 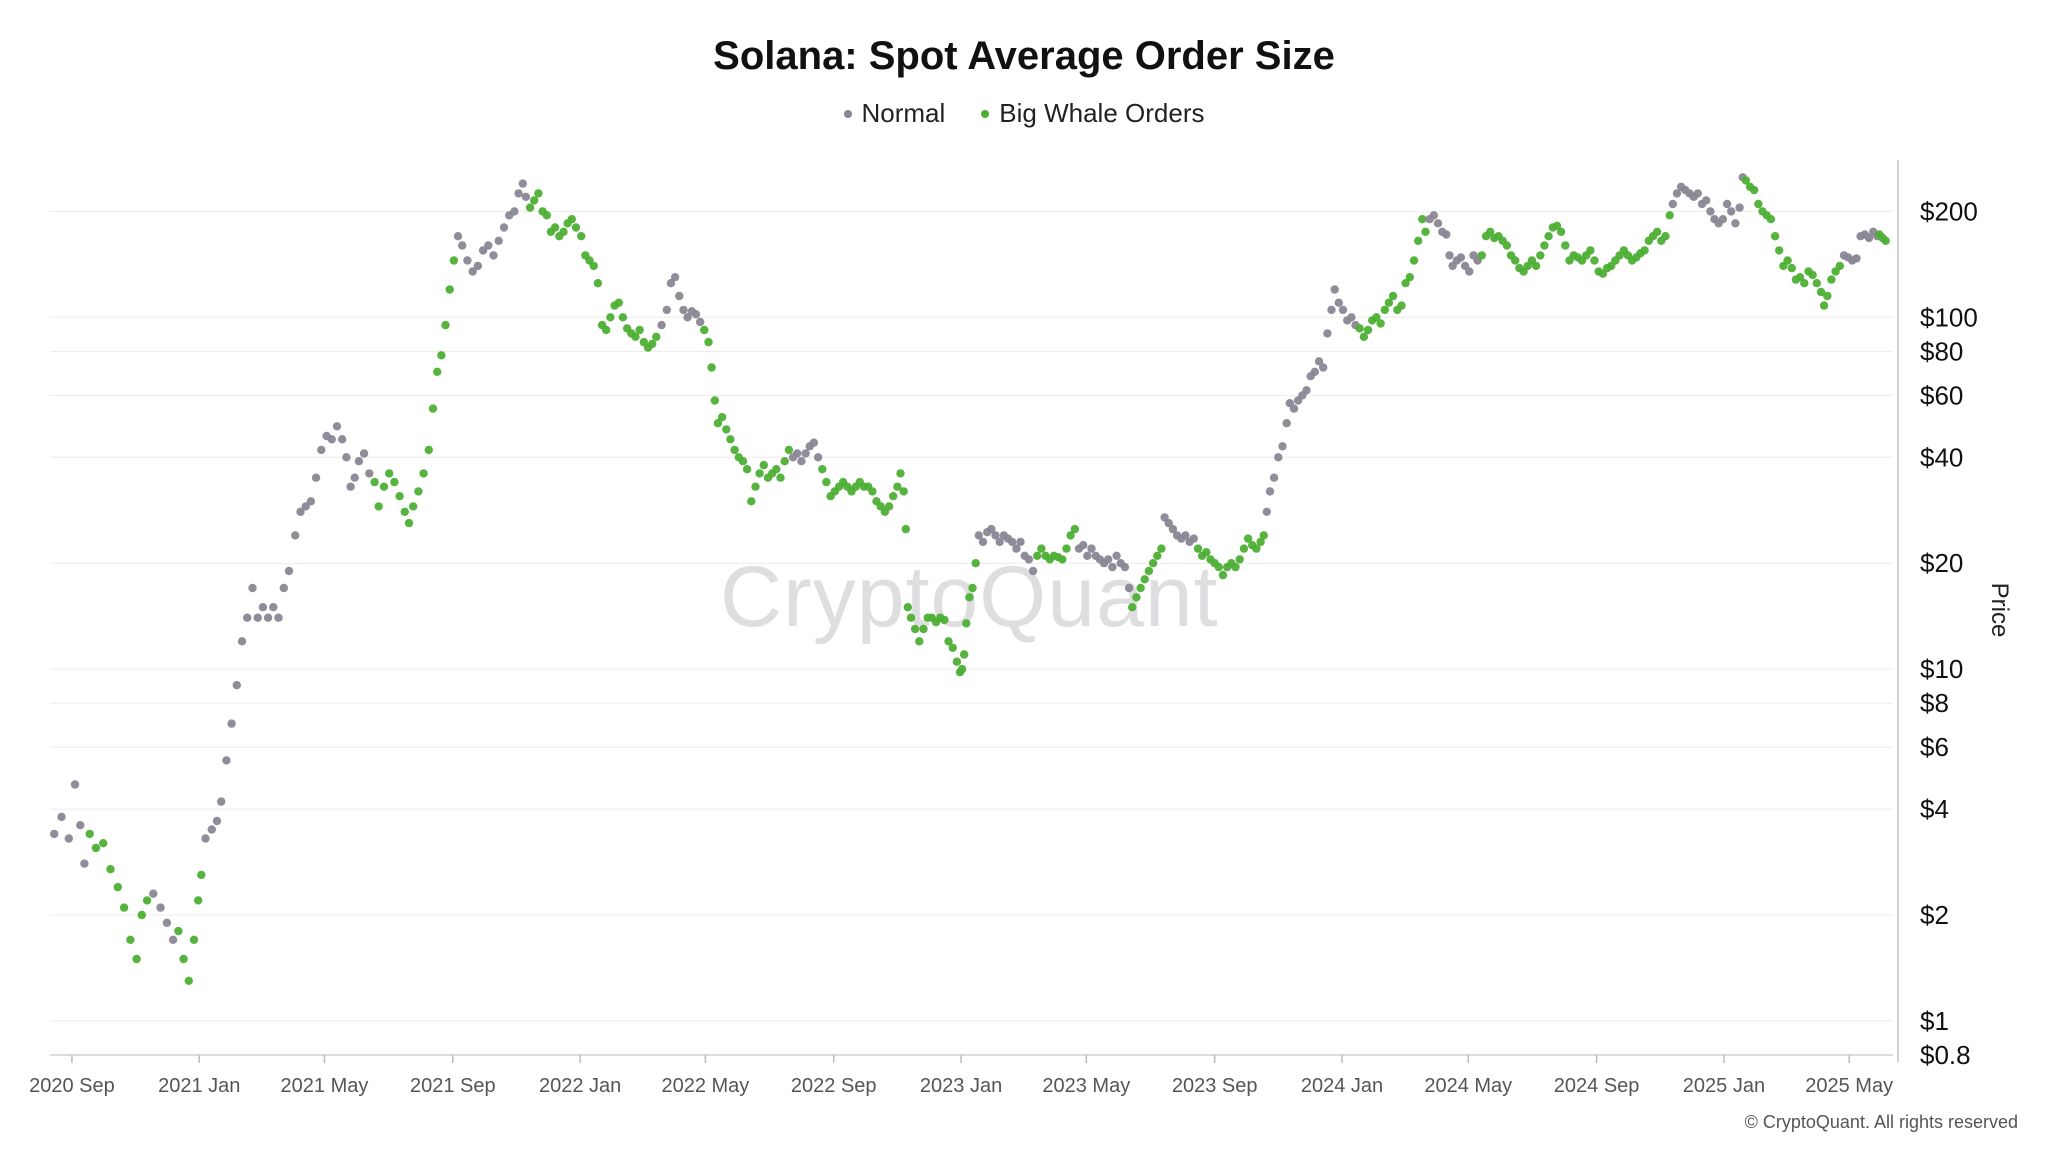 I want to click on y-axis-label: Price, so click(x=1999, y=610).